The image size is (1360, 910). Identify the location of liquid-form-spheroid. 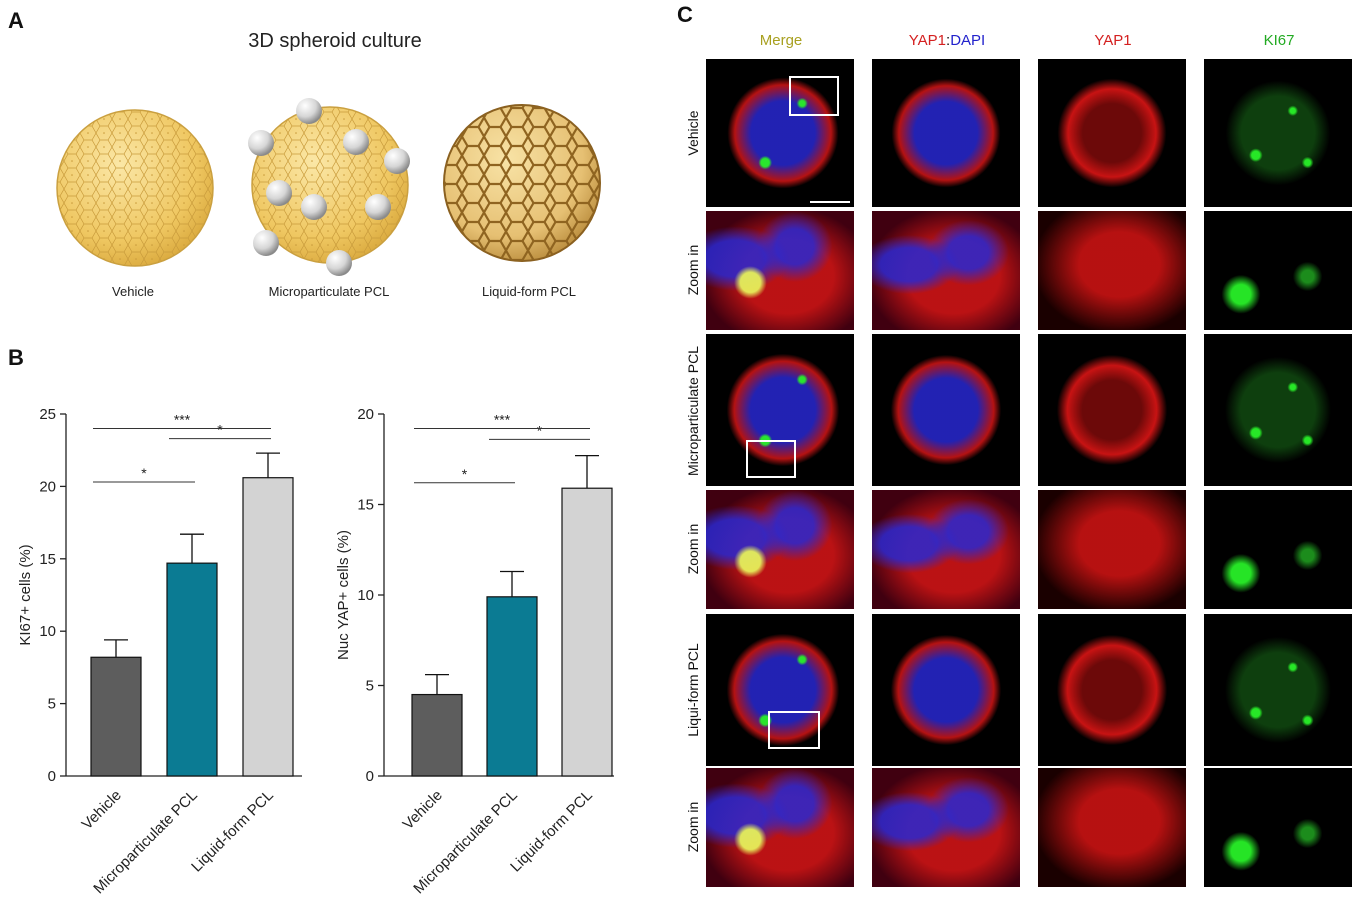
(522, 183).